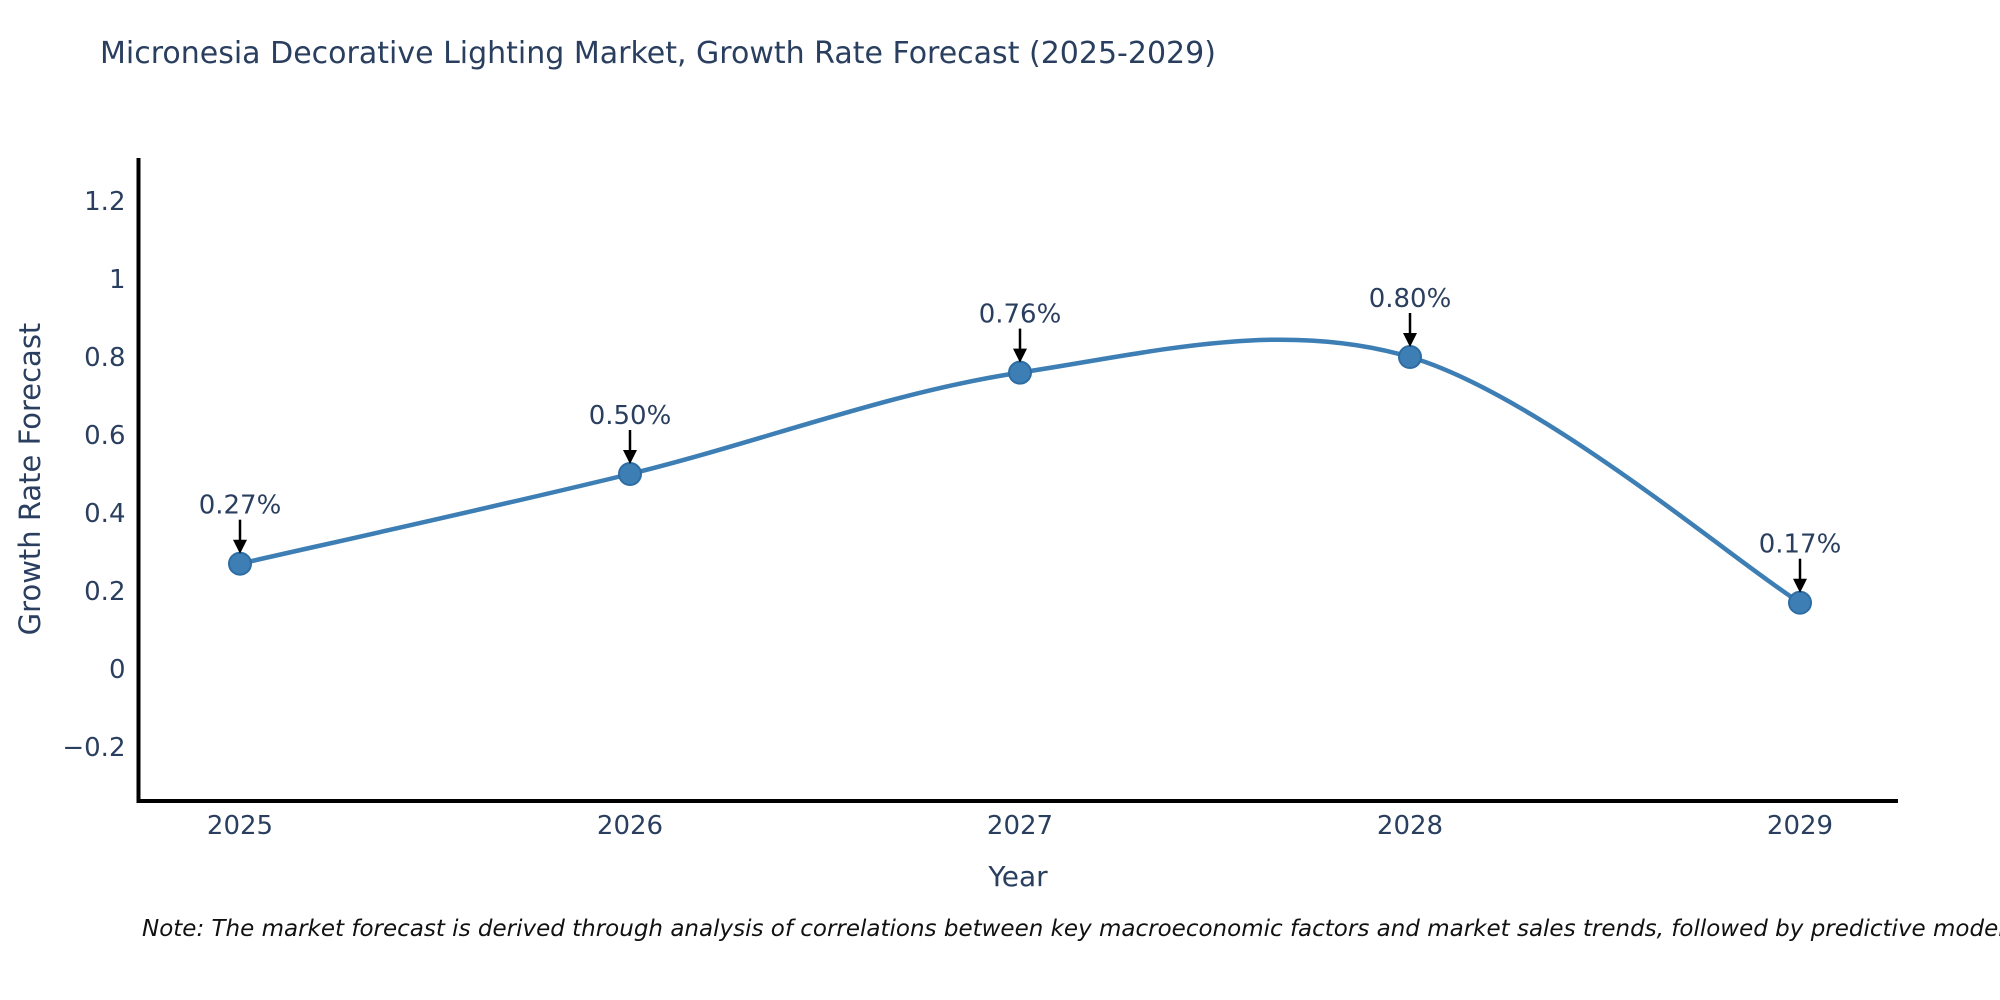 The width and height of the screenshot is (2000, 1000). I want to click on annotation-label: 0.80%, so click(1410, 299).